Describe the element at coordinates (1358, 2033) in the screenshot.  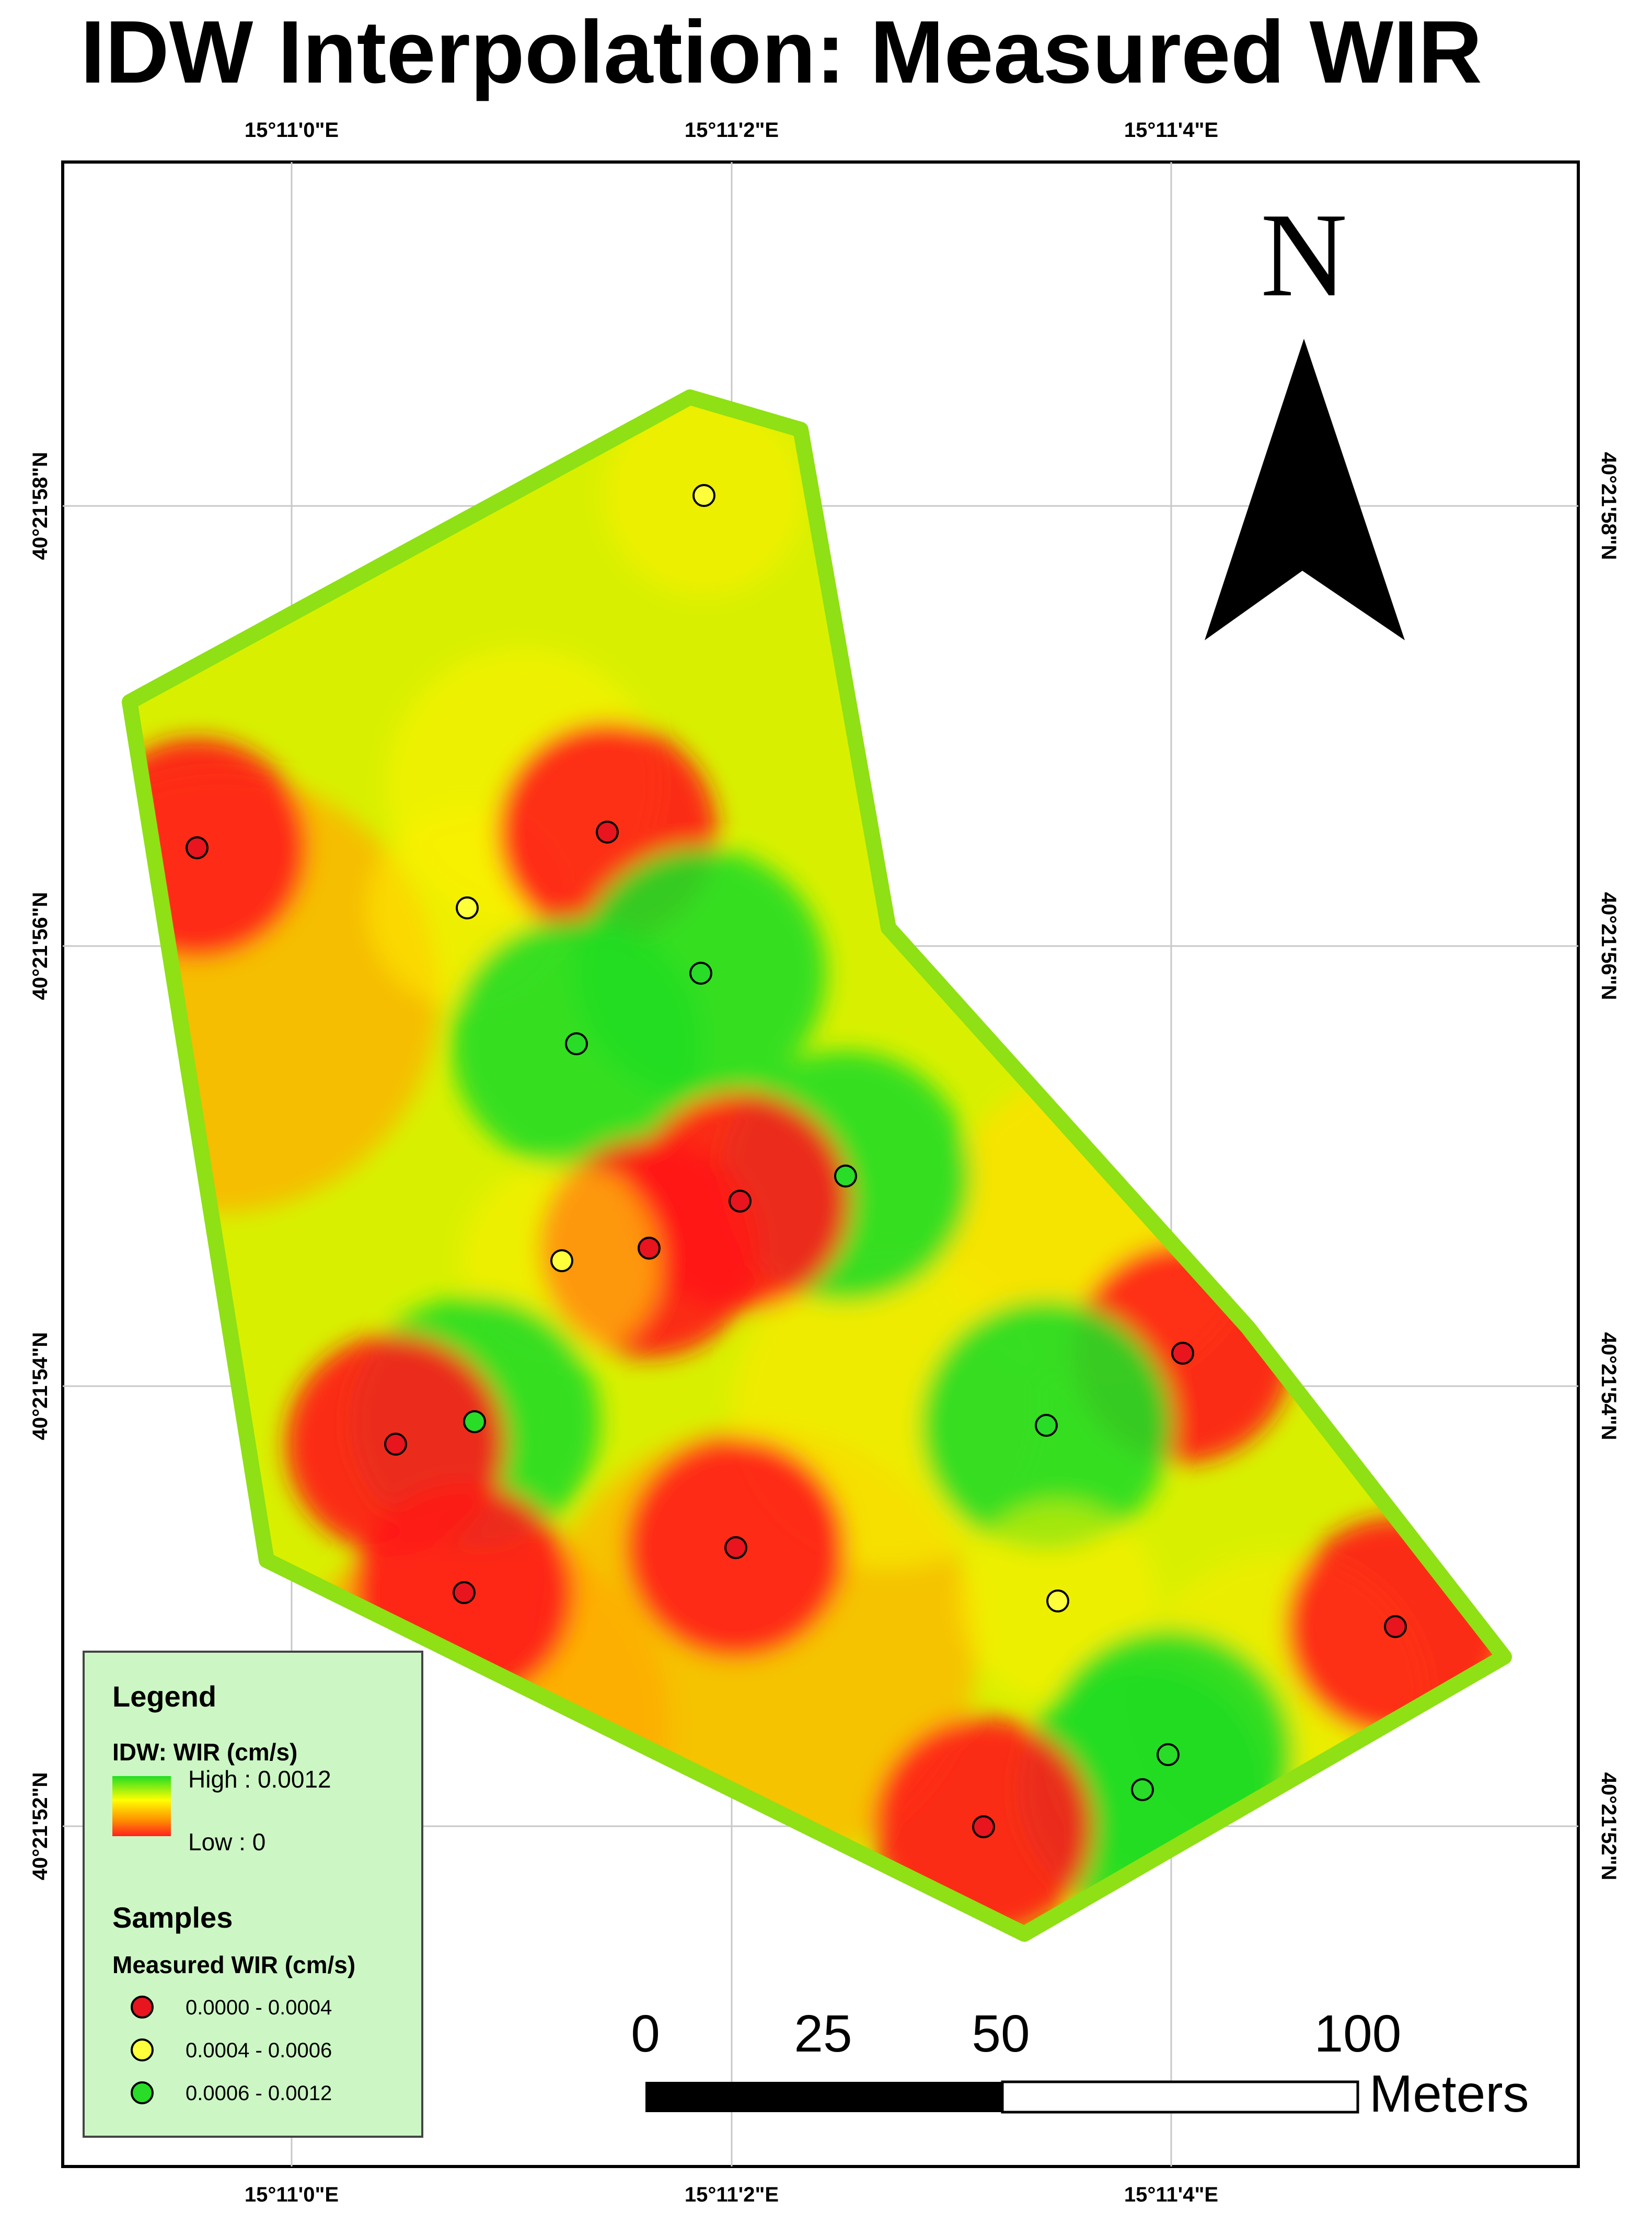
I see `scale-tick-100: 100` at that location.